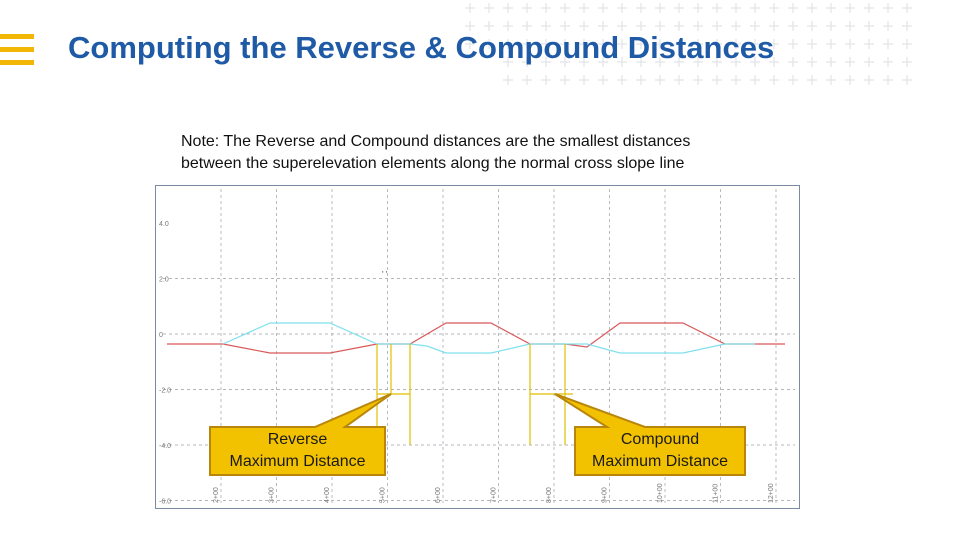 Image resolution: width=960 pixels, height=540 pixels. What do you see at coordinates (474, 394) in the screenshot?
I see `distance-markers` at bounding box center [474, 394].